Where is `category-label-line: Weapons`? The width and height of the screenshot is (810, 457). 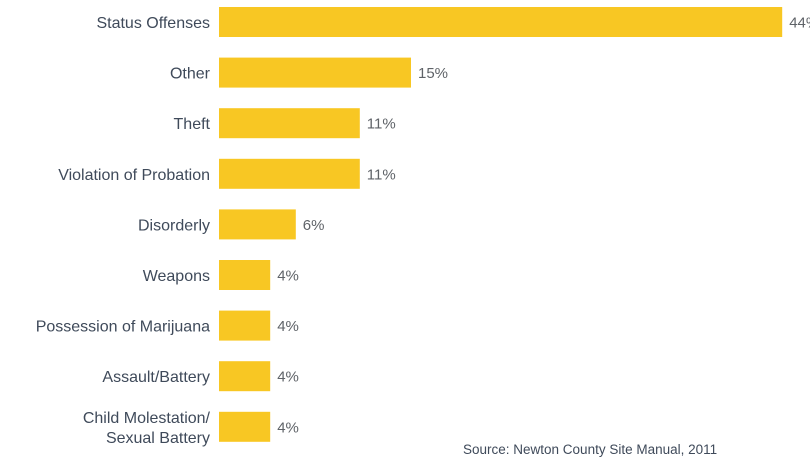 category-label-line: Weapons is located at coordinates (176, 276).